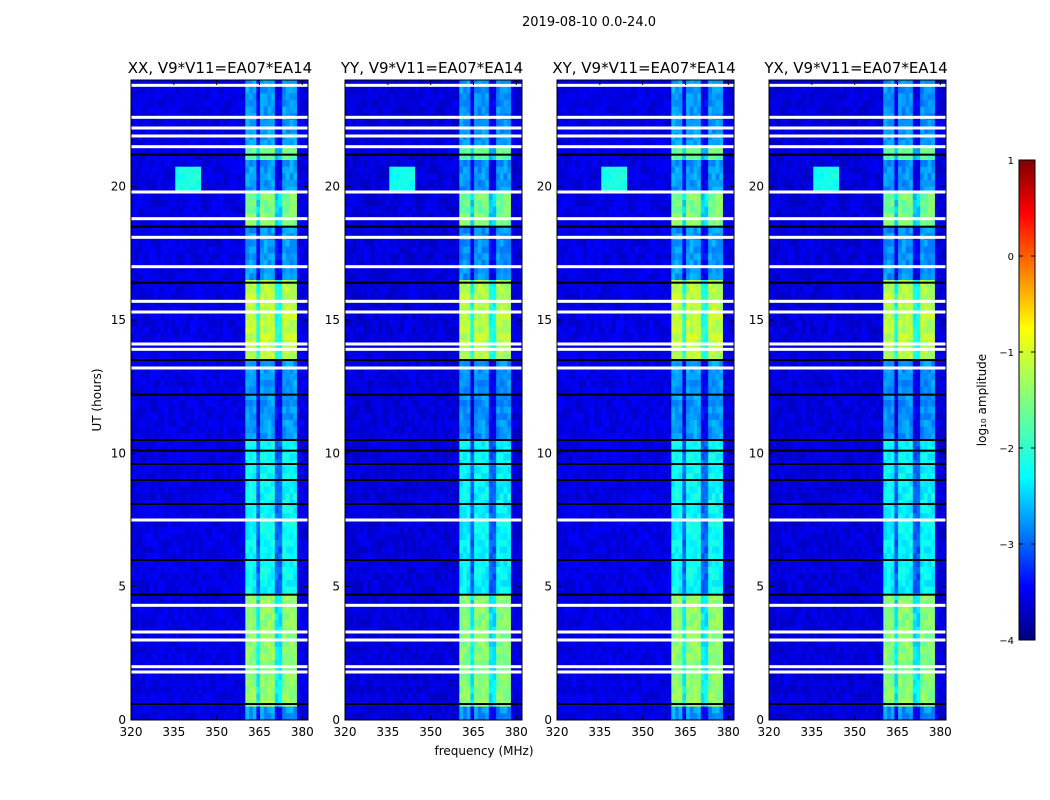  What do you see at coordinates (220, 68) in the screenshot?
I see `panel-title-xx: XX, V9*V11=EA07*EA14` at bounding box center [220, 68].